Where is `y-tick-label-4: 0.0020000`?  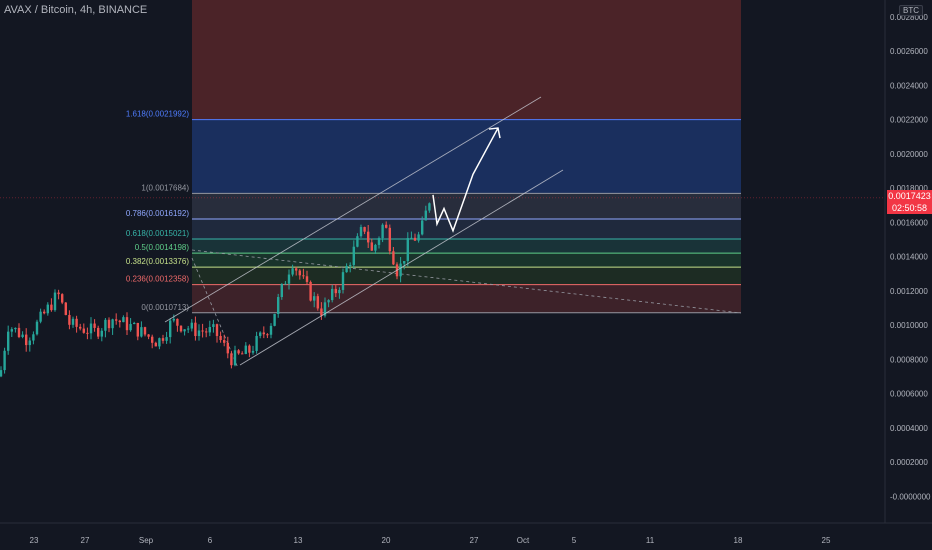
y-tick-label-4: 0.0020000 is located at coordinates (909, 154).